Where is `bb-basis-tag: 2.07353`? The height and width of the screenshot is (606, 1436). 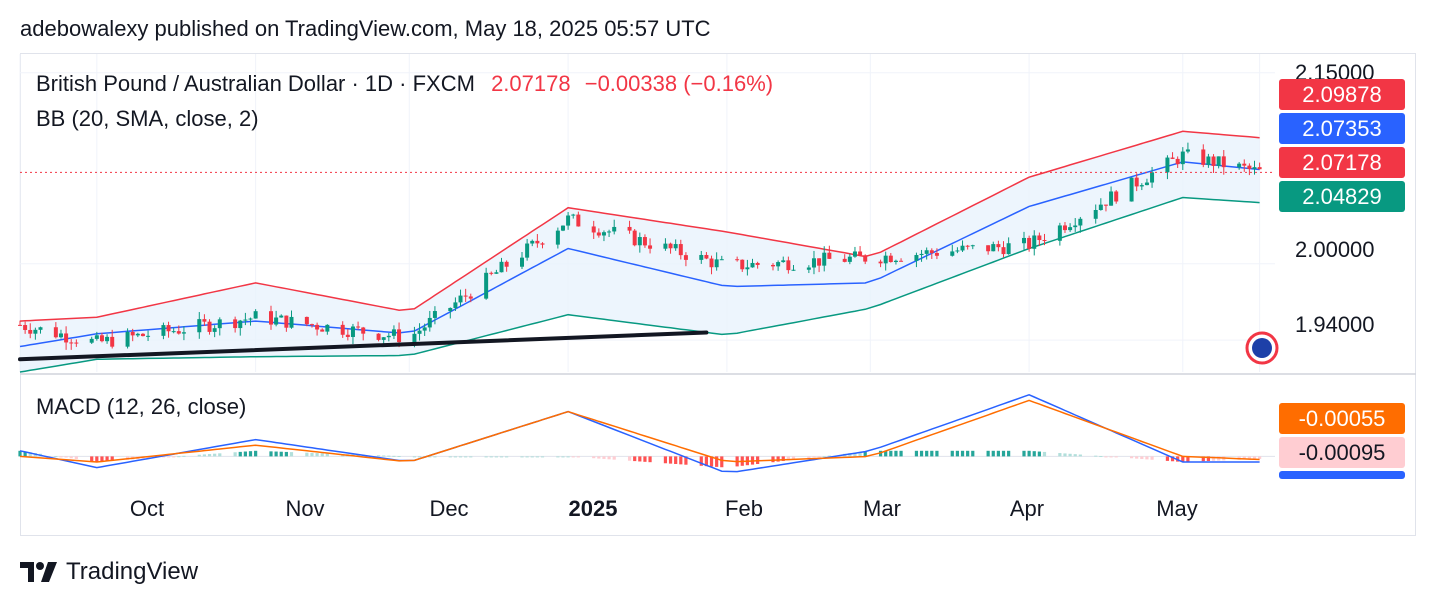
bb-basis-tag: 2.07353 is located at coordinates (1342, 128).